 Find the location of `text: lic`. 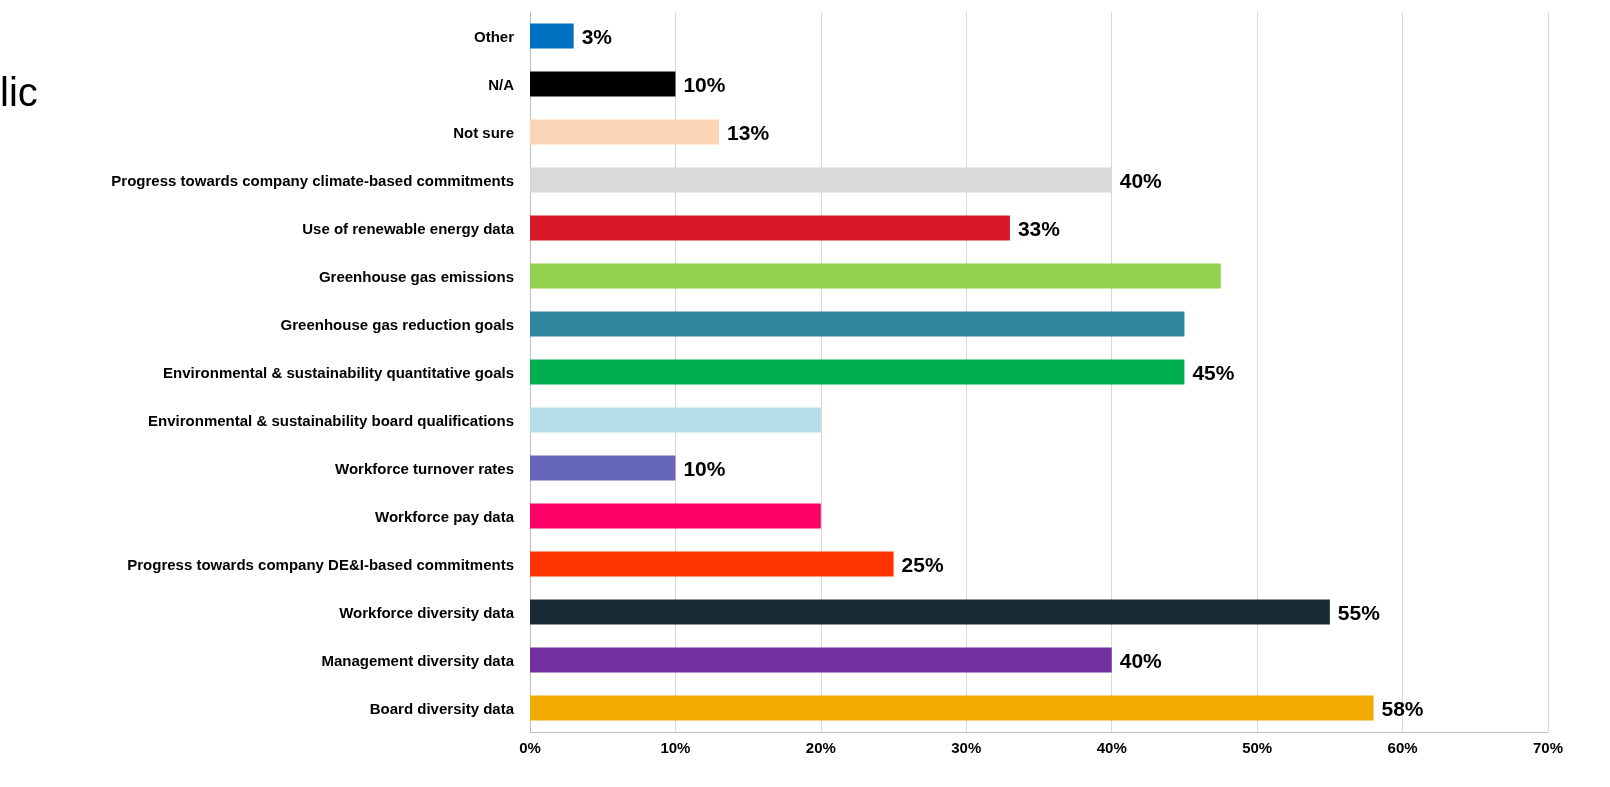

text: lic is located at coordinates (19, 92).